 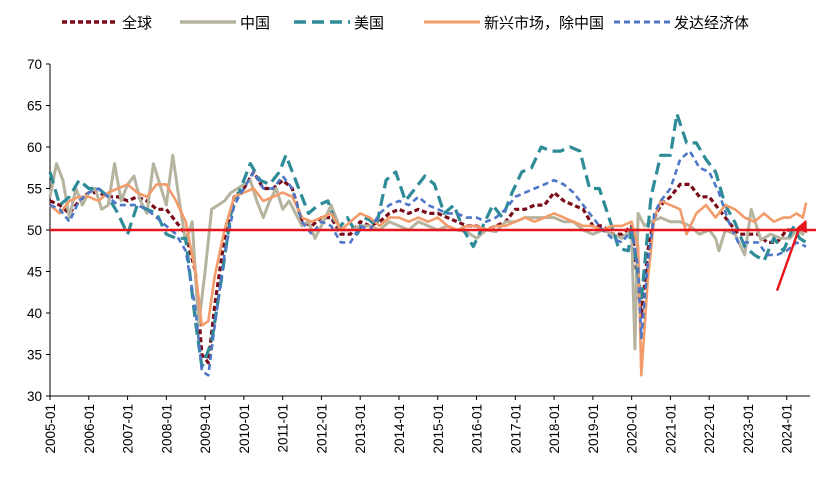 What do you see at coordinates (244, 429) in the screenshot?
I see `x-tick-label: 2010-01` at bounding box center [244, 429].